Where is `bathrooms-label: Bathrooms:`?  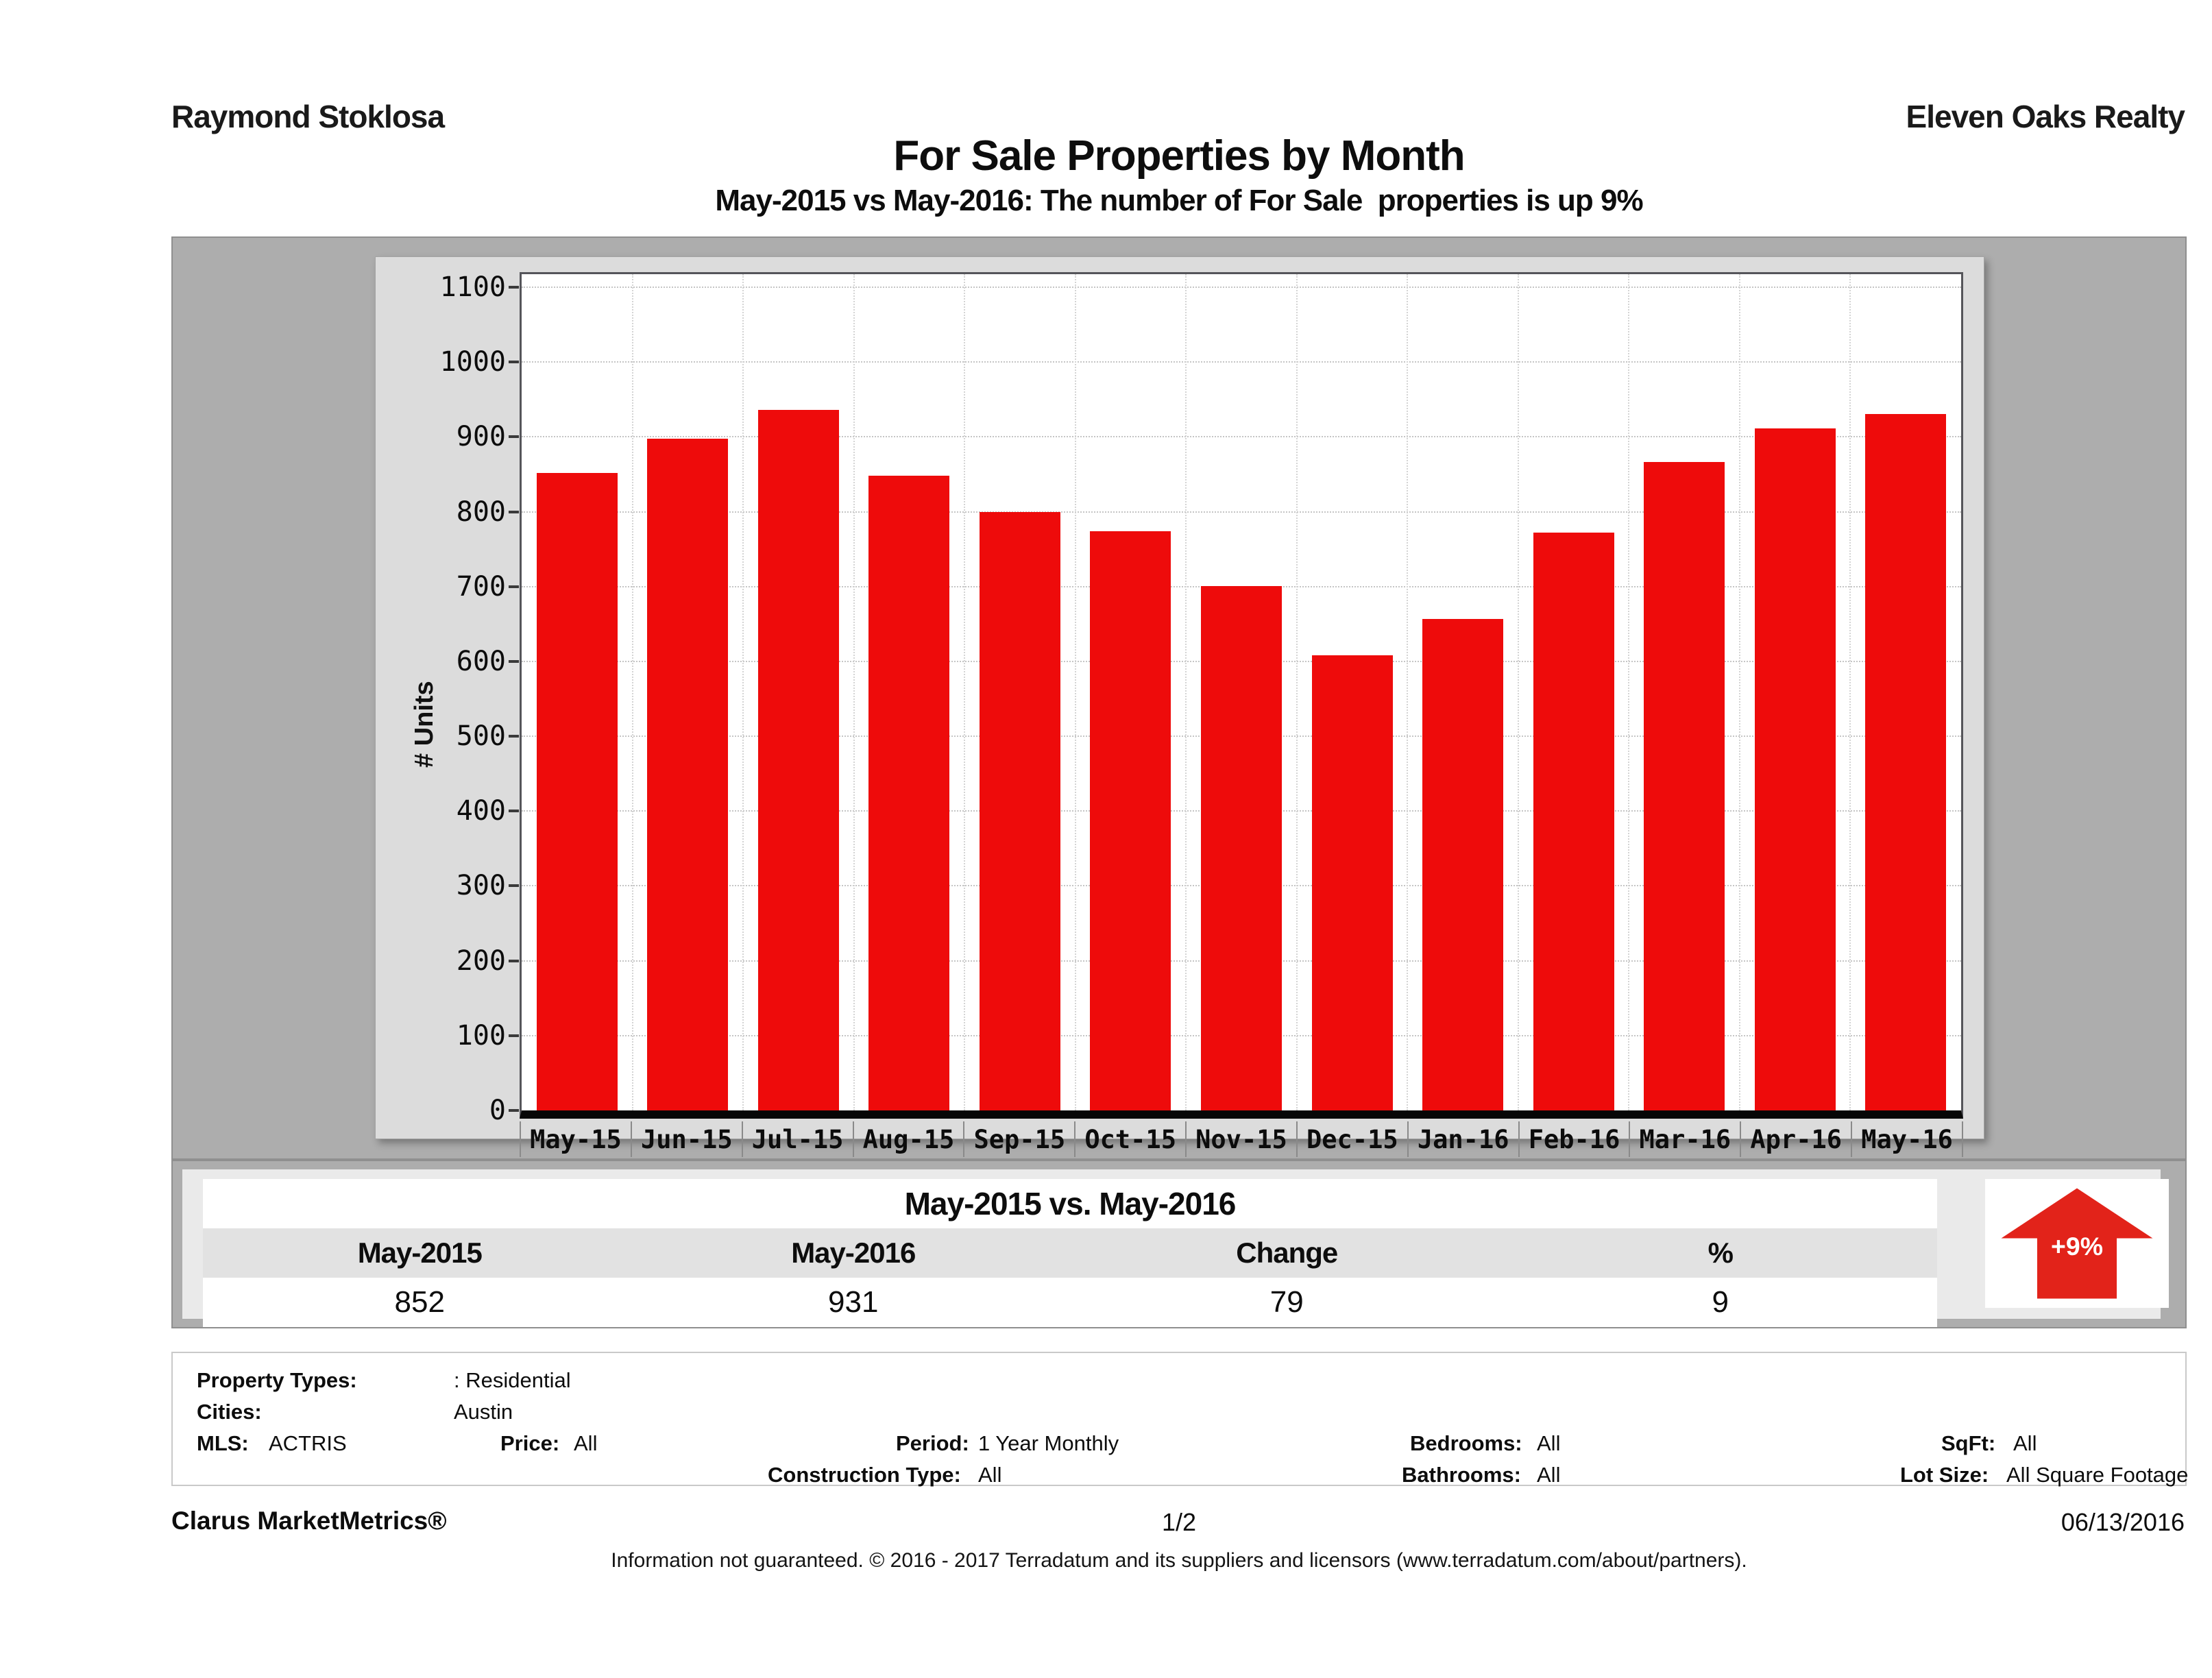
bathrooms-label: Bathrooms: is located at coordinates (1461, 1475).